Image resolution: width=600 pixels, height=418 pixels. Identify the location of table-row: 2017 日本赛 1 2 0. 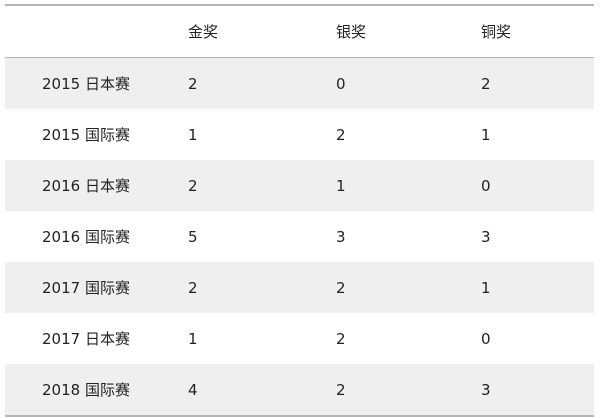
(299, 338).